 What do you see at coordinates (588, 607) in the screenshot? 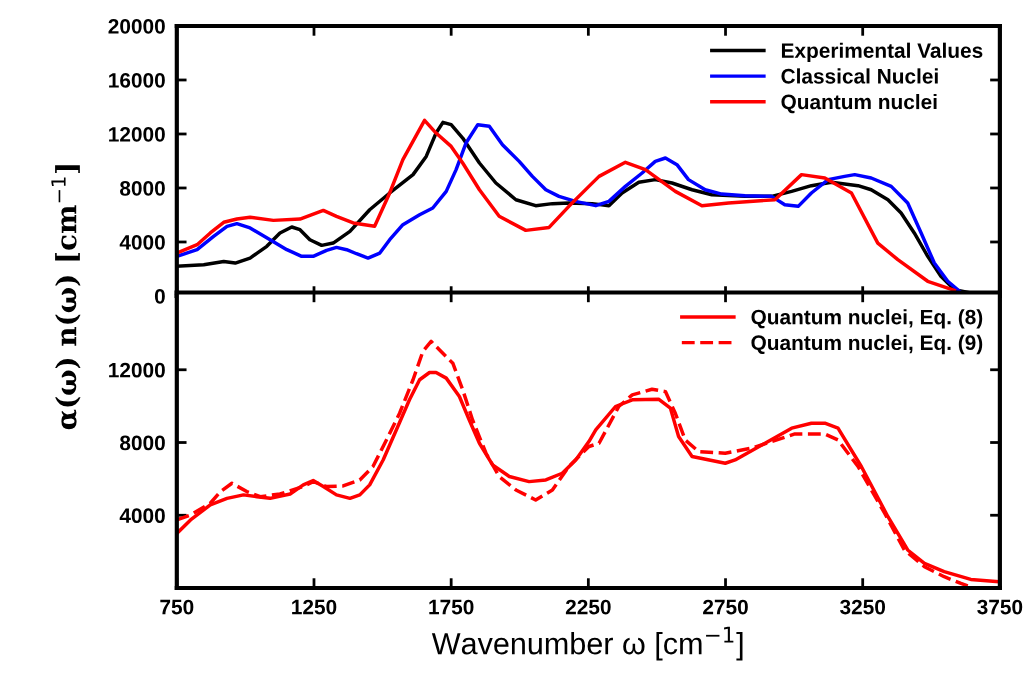
I see `x-tick-label: 2250` at bounding box center [588, 607].